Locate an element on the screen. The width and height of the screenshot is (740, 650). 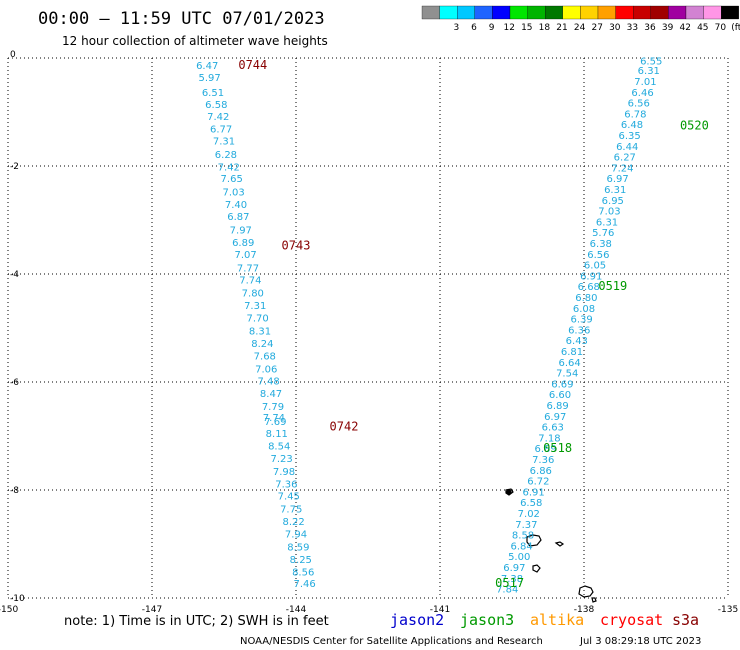
x-tick-label: -141 is located at coordinates (440, 610).